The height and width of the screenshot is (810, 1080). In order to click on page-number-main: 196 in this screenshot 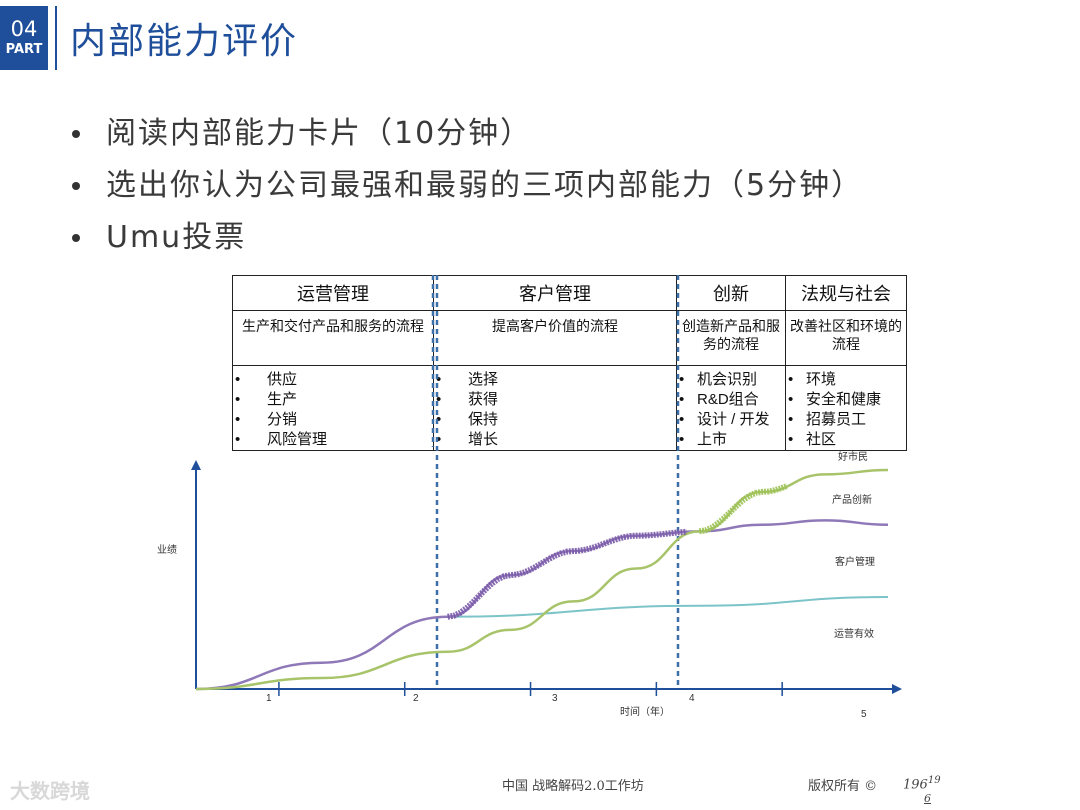, I will do `click(915, 785)`.